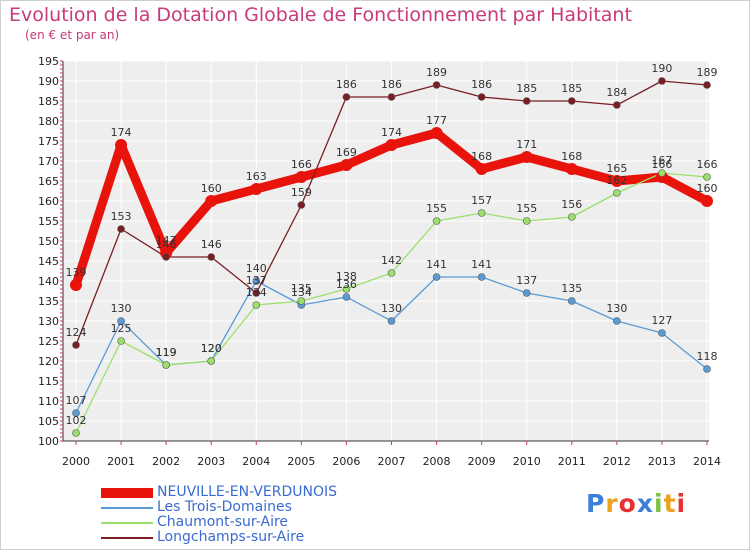 The width and height of the screenshot is (750, 550). I want to click on y-tick-label: 120, so click(48, 361).